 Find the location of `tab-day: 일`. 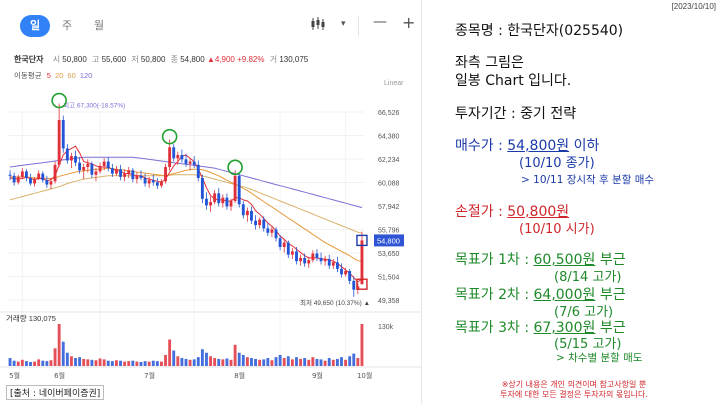

tab-day: 일 is located at coordinates (35, 26).